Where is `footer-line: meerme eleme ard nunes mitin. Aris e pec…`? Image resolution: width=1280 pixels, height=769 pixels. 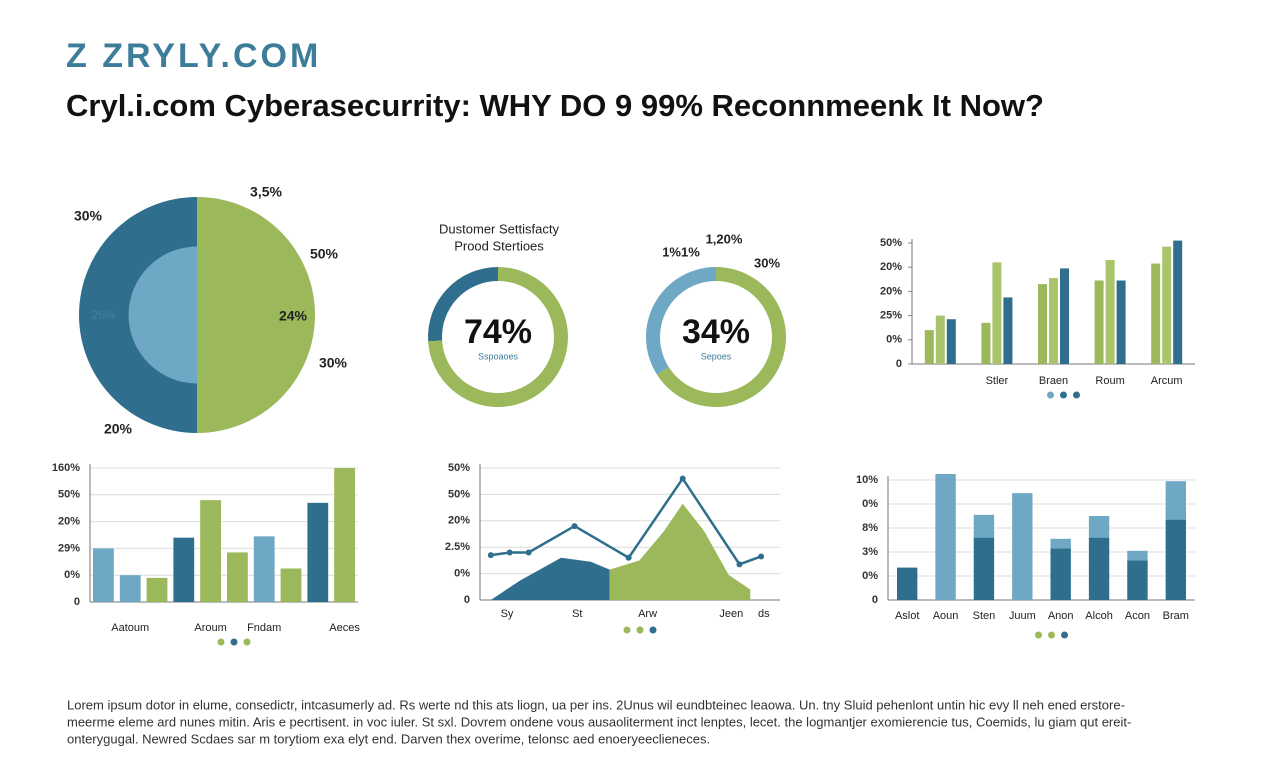 footer-line: meerme eleme ard nunes mitin. Aris e pec… is located at coordinates (599, 721).